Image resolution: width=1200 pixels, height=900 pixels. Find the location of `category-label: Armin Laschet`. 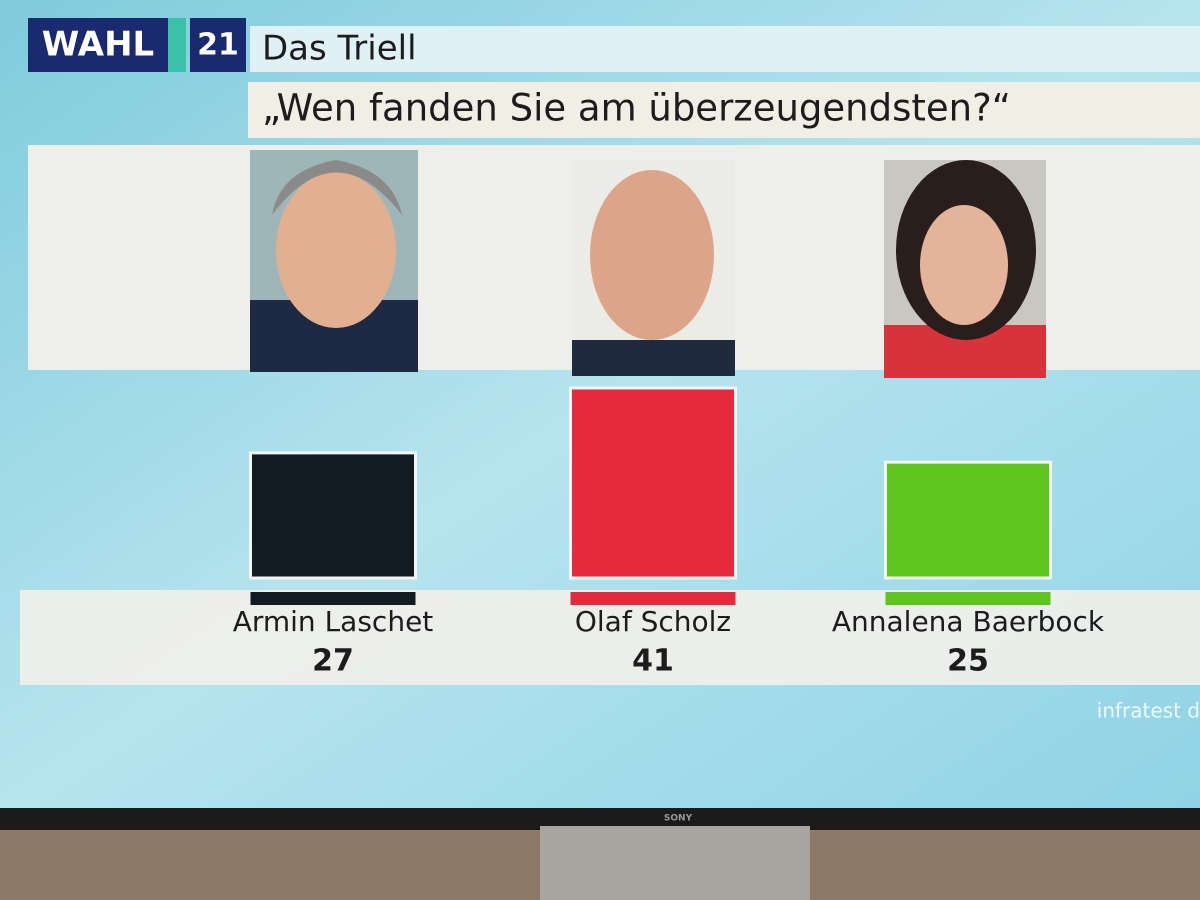

category-label: Armin Laschet is located at coordinates (333, 621).